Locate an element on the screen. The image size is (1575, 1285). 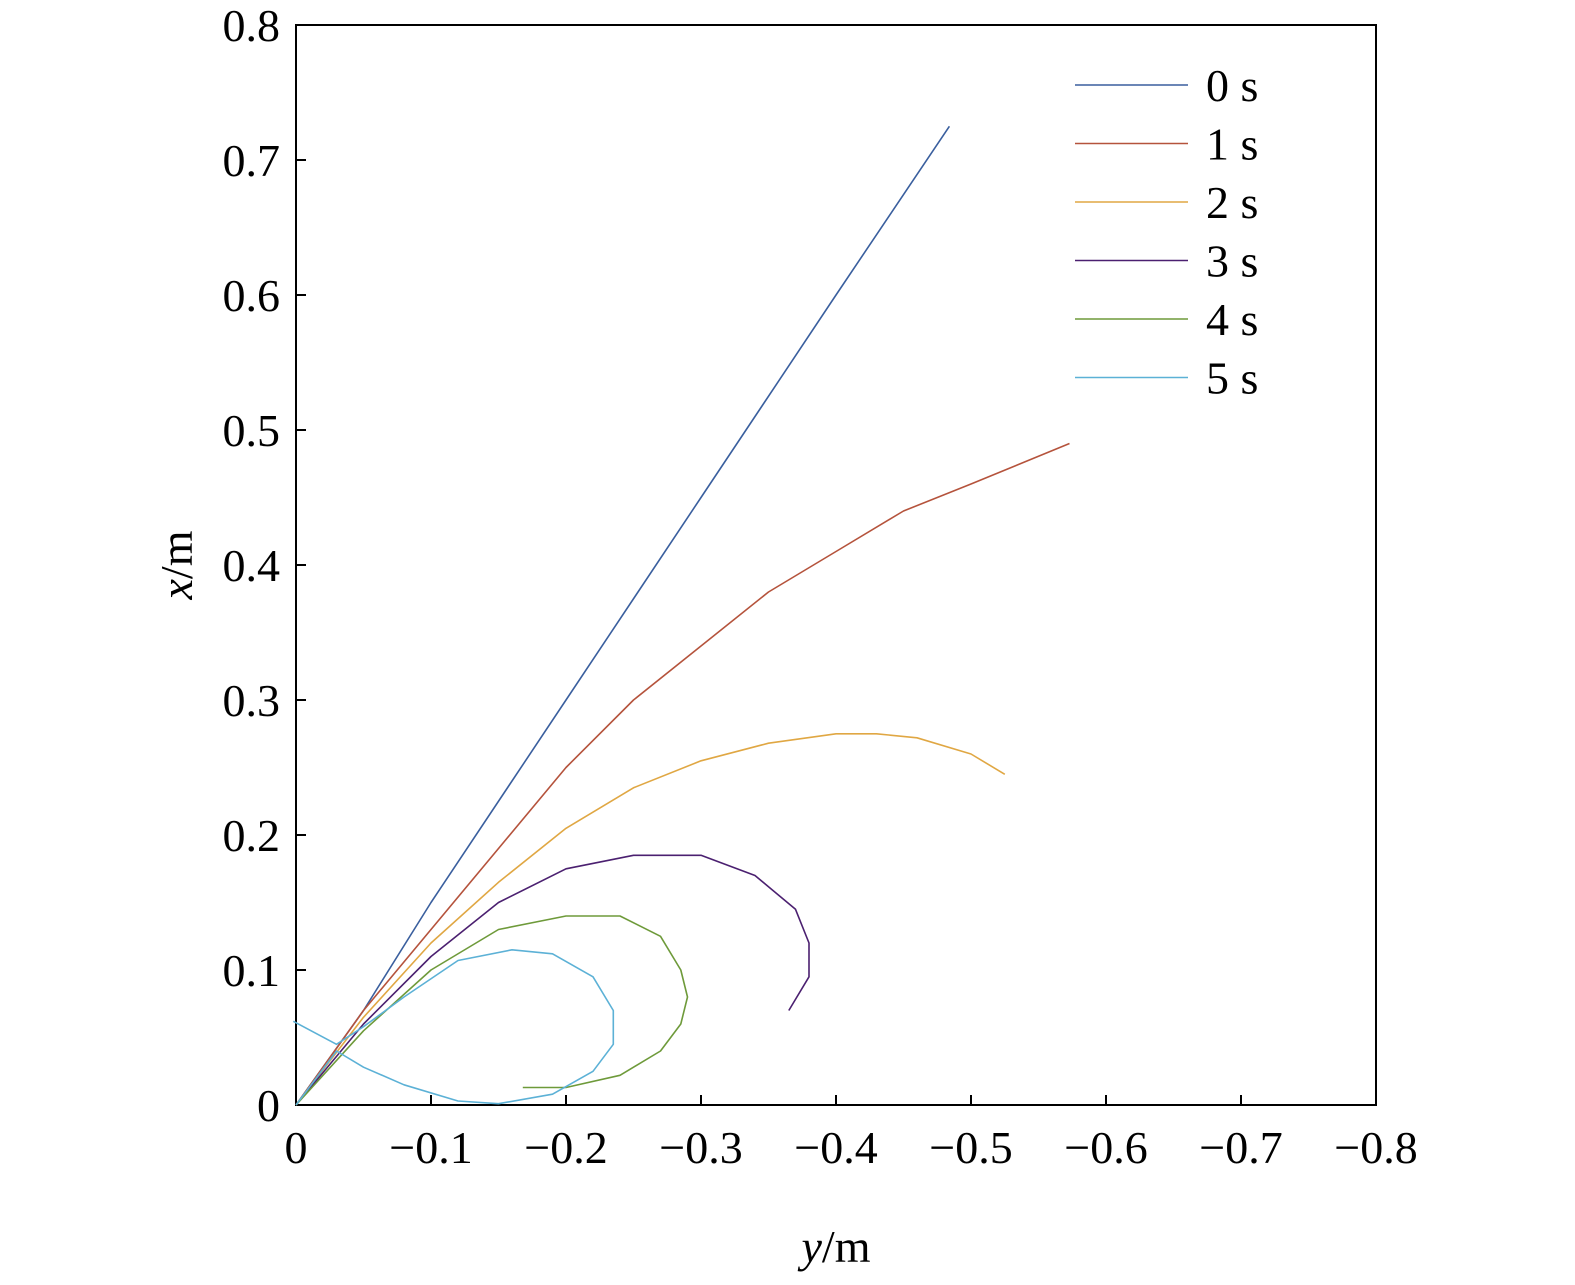
y-tick-label: 0.2 is located at coordinates (252, 835).